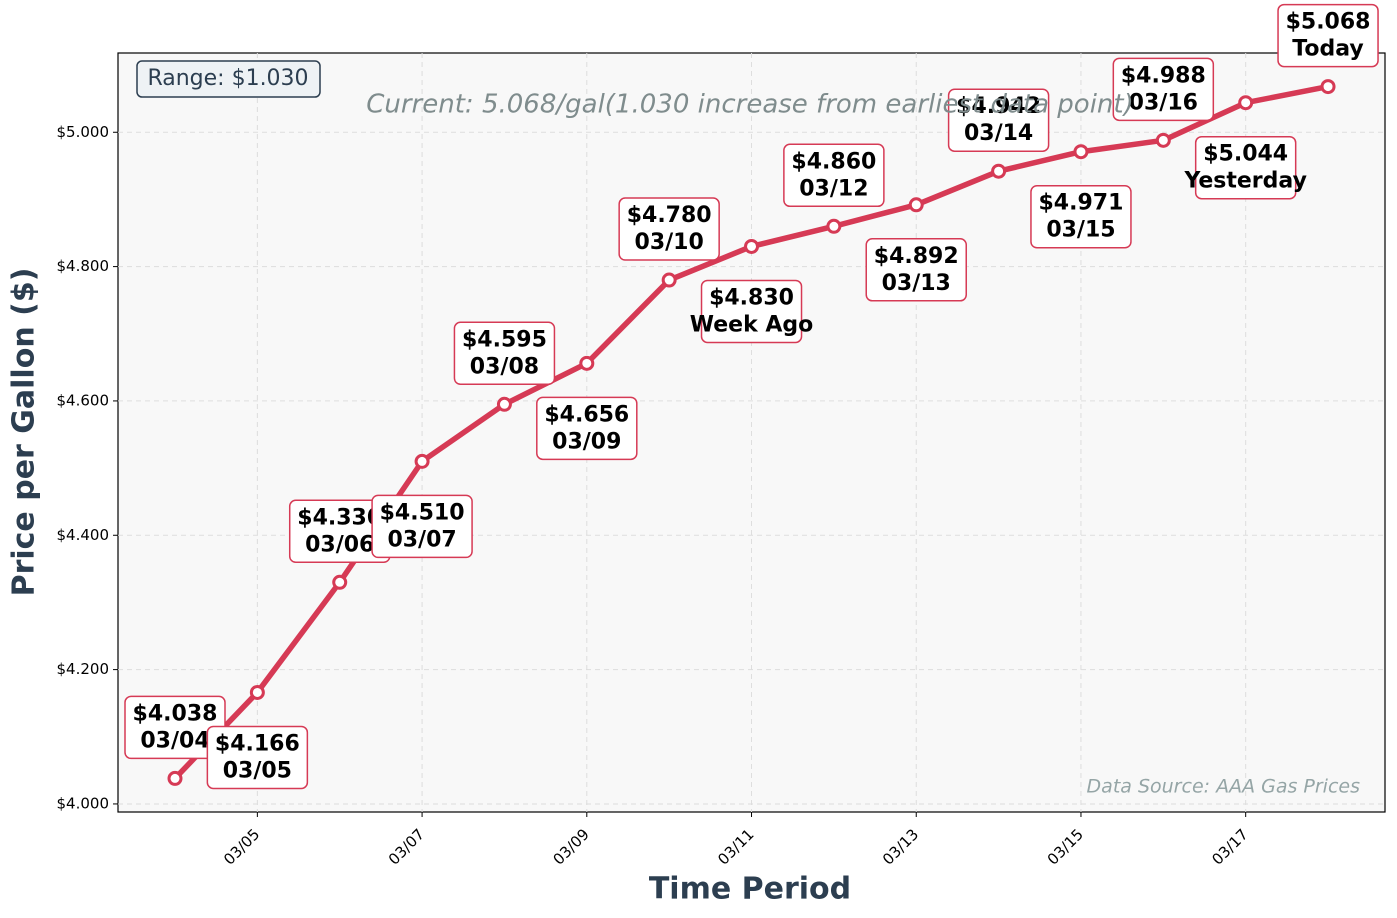  I want to click on value-label: $4.830, so click(751, 297).